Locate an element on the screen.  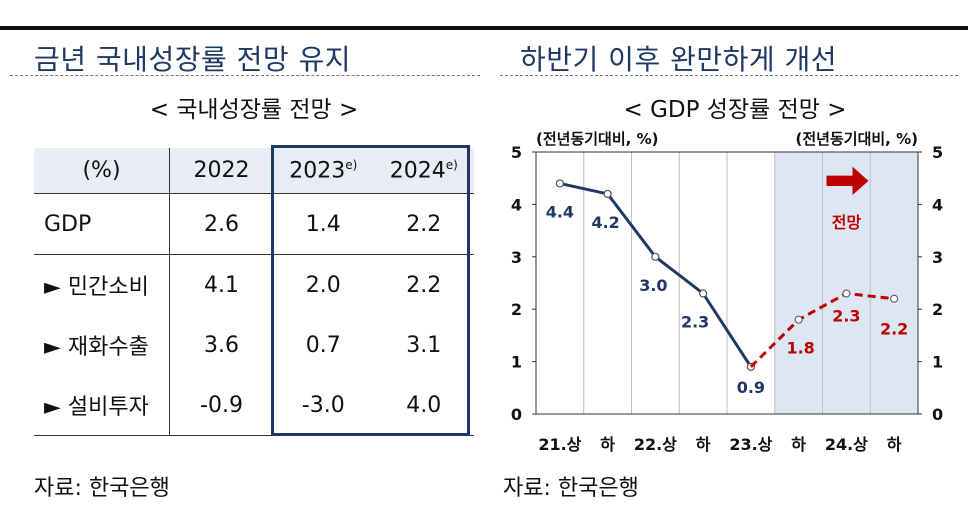
header-2023: 2023e) is located at coordinates (323, 171).